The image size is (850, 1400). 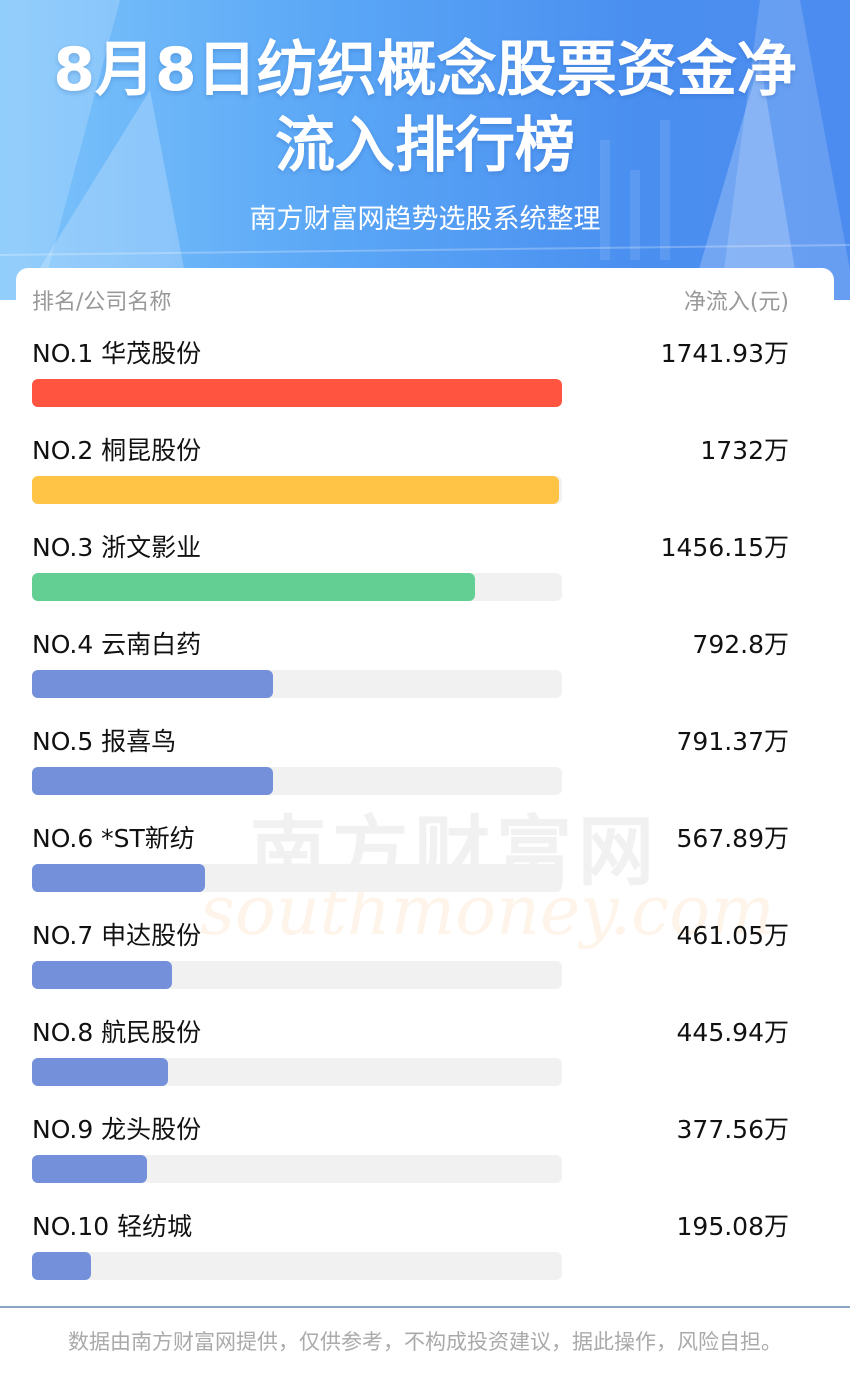 What do you see at coordinates (733, 936) in the screenshot?
I see `net-inflow-value-7: 461.05万` at bounding box center [733, 936].